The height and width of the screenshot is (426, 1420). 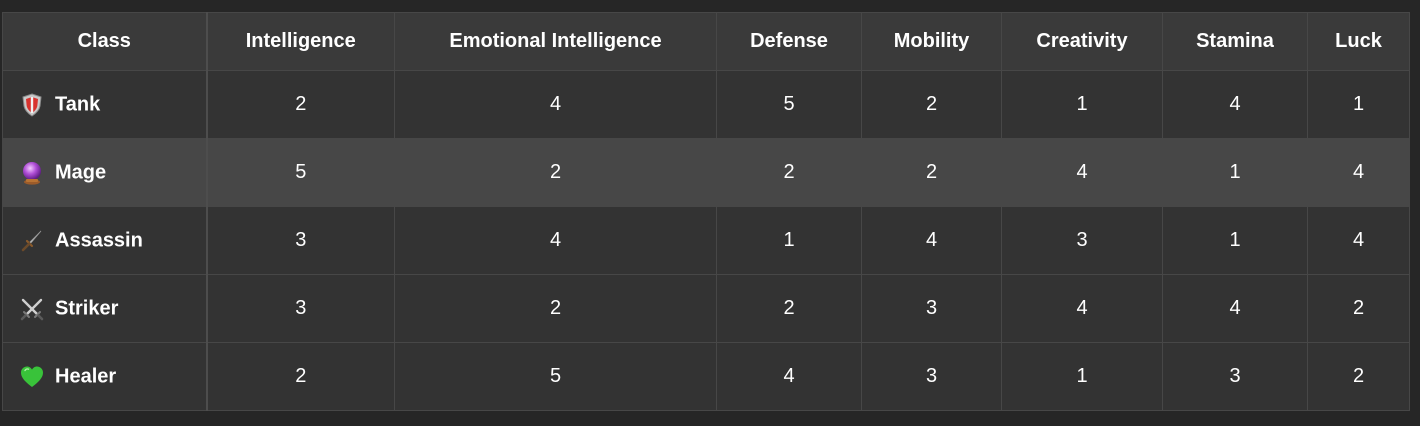 I want to click on crystal-ball-icon, so click(x=32, y=173).